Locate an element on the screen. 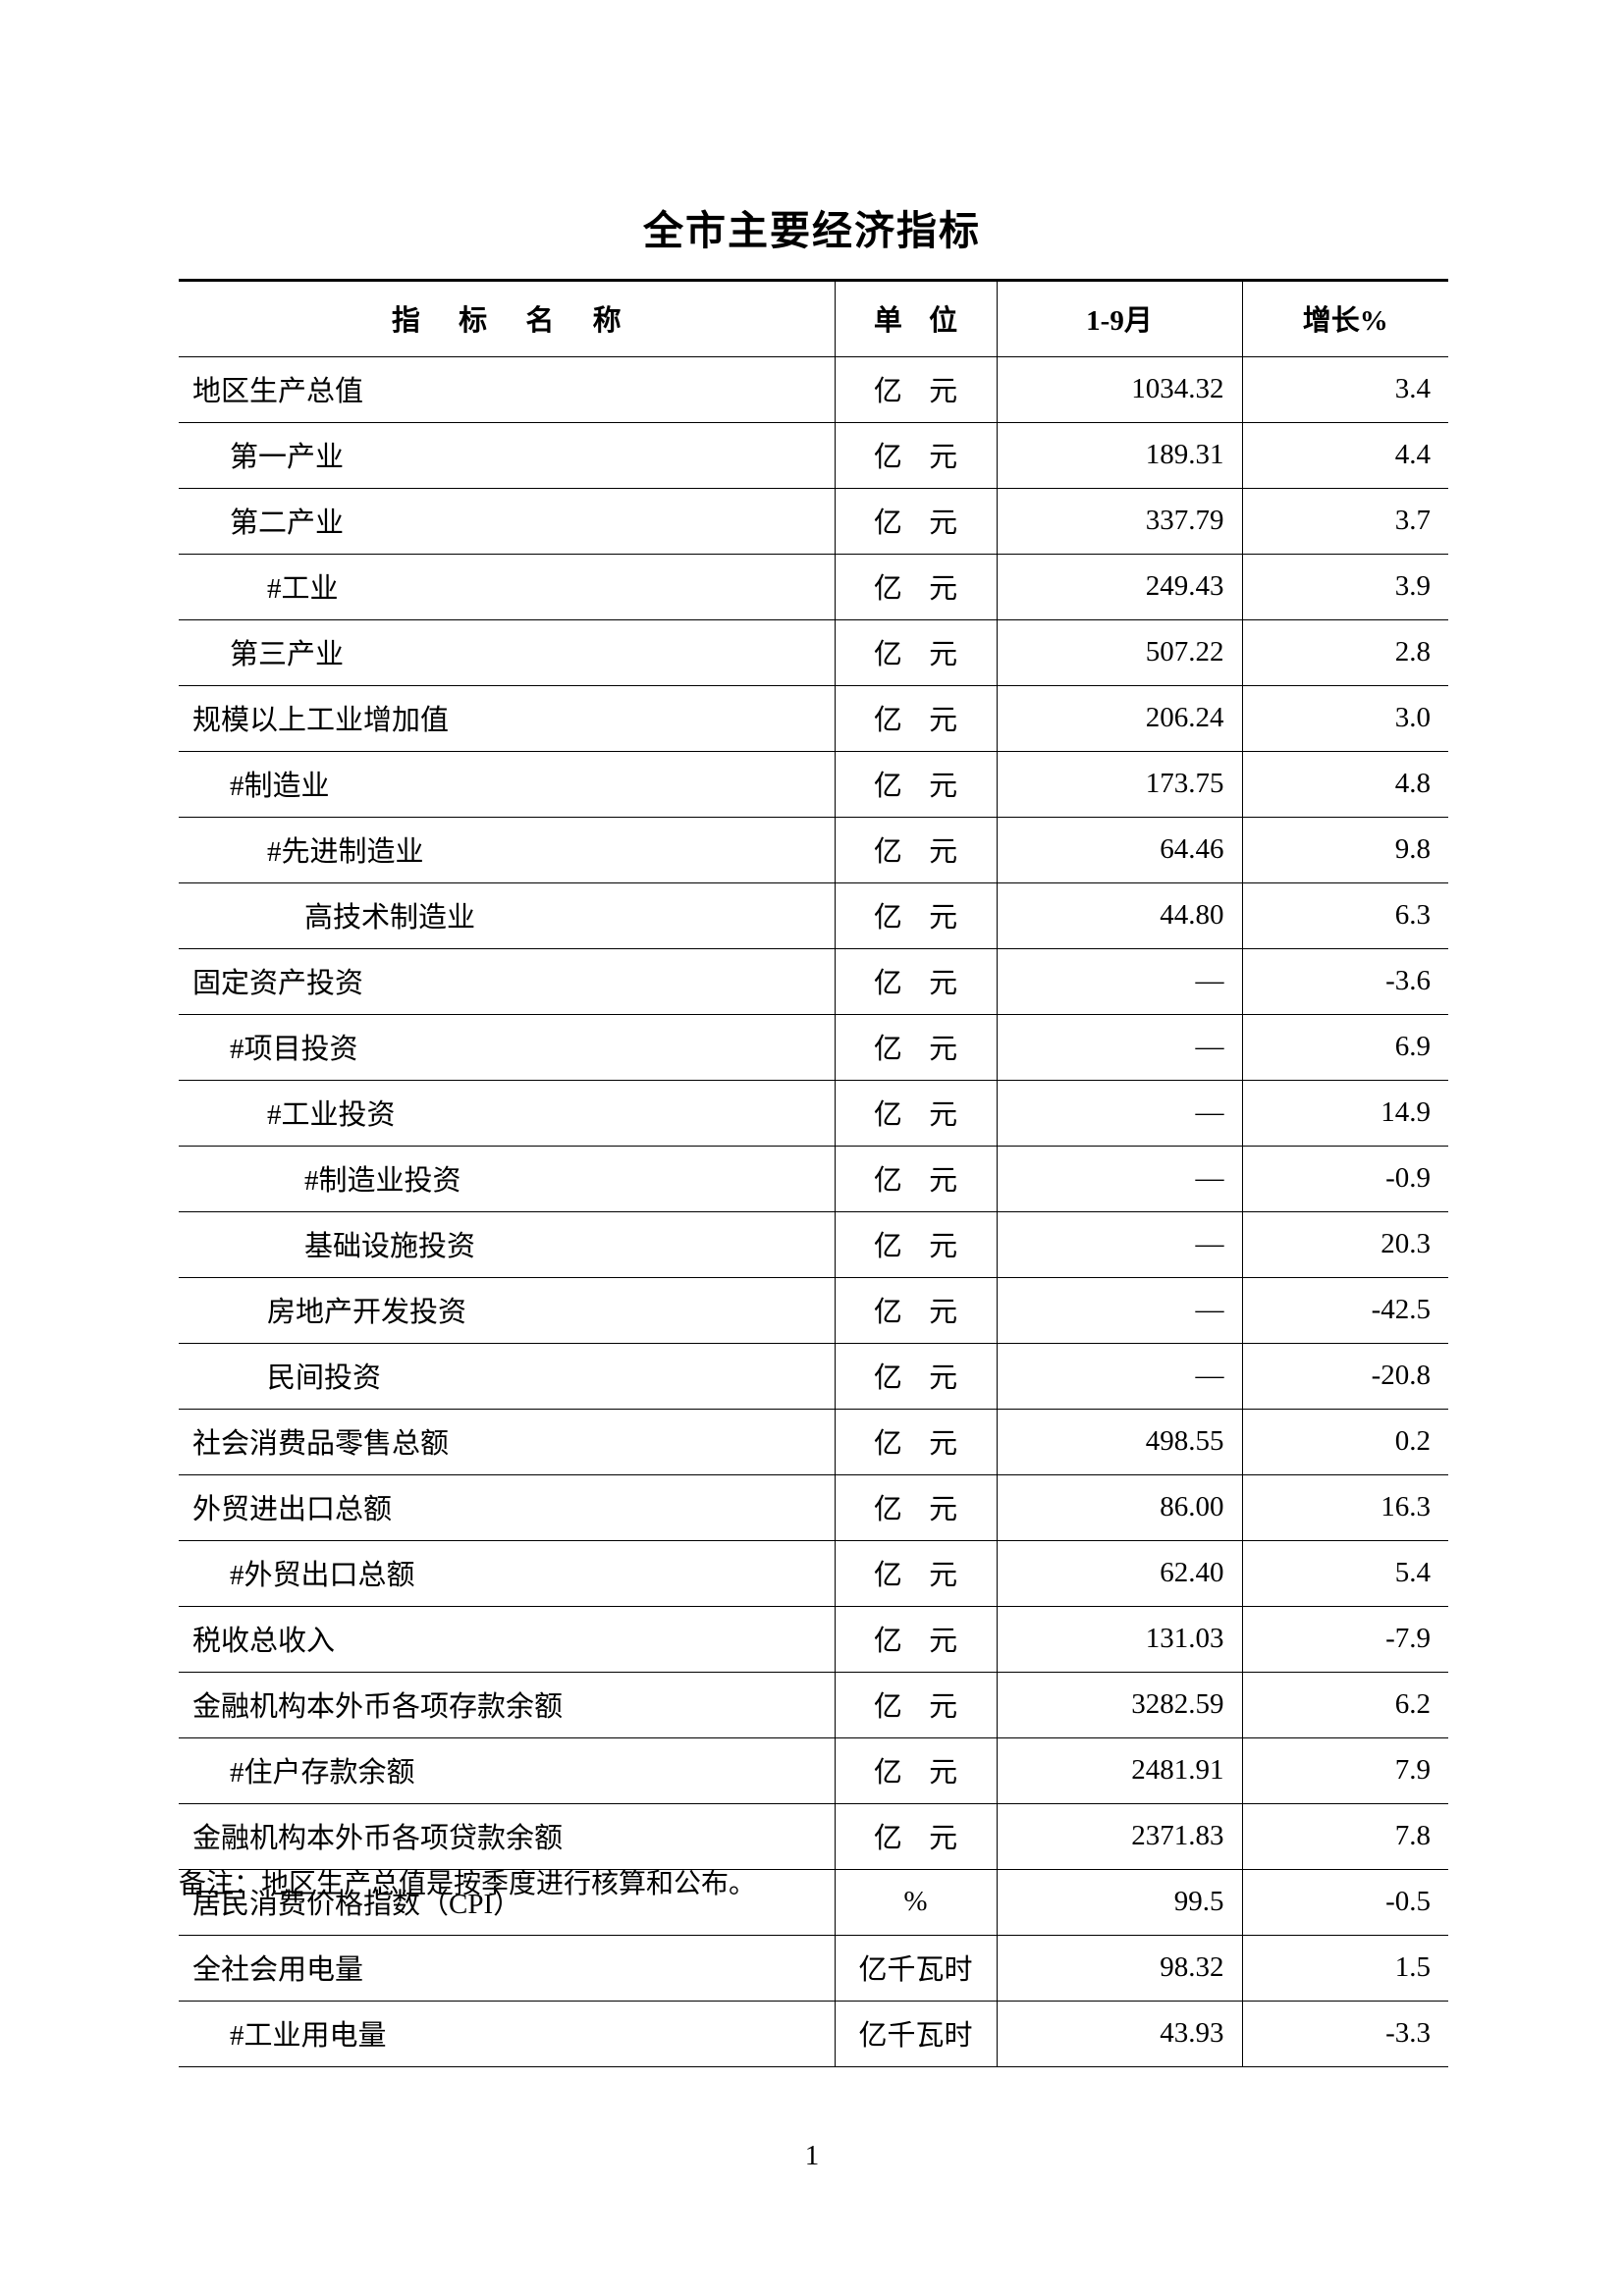 This screenshot has height=2296, width=1624. table-row: 居民消费价格指数（CPI）% 99.5 -0.5 is located at coordinates (813, 1902).